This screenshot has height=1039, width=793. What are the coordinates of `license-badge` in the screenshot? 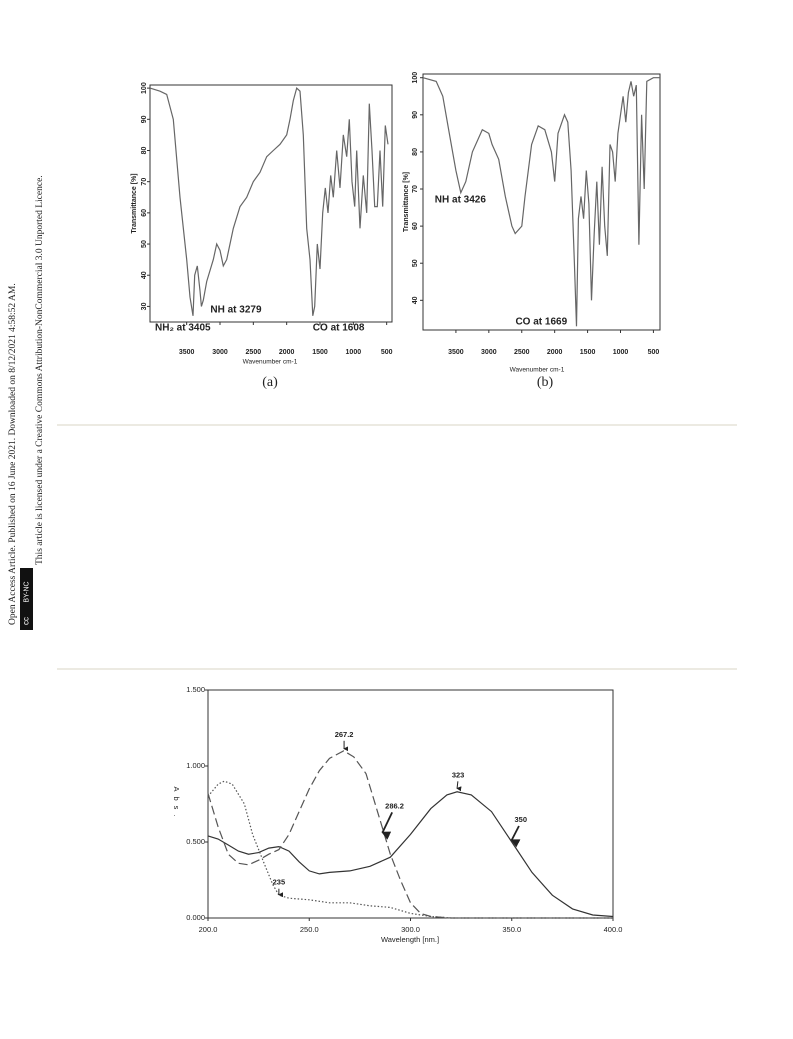 It's located at (26, 599).